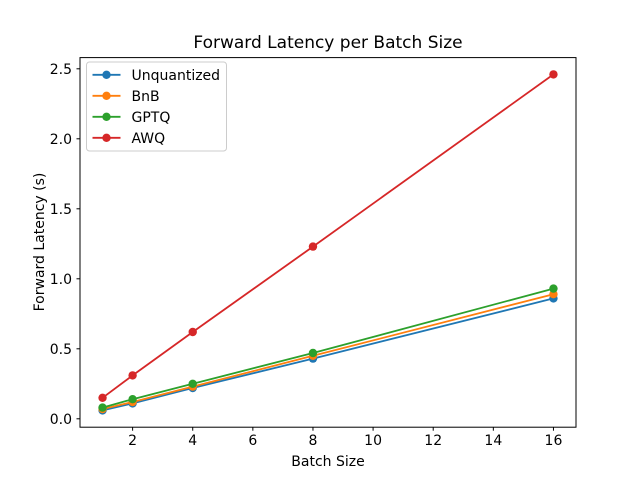 The height and width of the screenshot is (480, 640). Describe the element at coordinates (40, 242) in the screenshot. I see `y-axis-label: Forward Latency (s)` at that location.